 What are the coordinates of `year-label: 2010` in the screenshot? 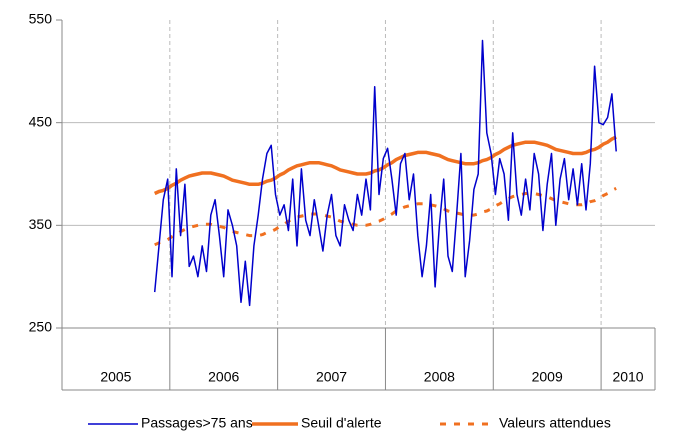 It's located at (627, 377).